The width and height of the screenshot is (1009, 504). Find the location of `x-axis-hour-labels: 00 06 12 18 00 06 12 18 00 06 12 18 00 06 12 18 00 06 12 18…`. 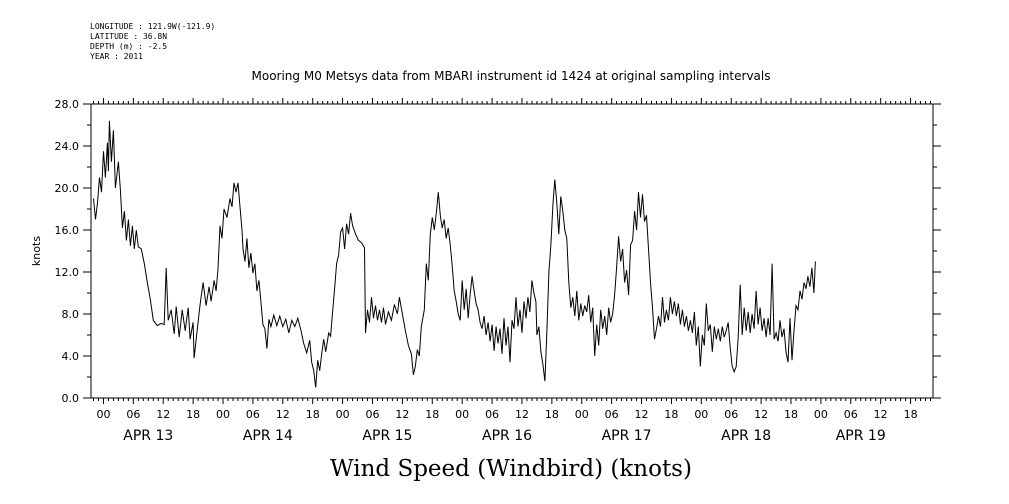

x-axis-hour-labels: 00 06 12 18 00 06 12 18 00 06 12 18 00 06 12 18 00 06 12 18… is located at coordinates (506, 414).